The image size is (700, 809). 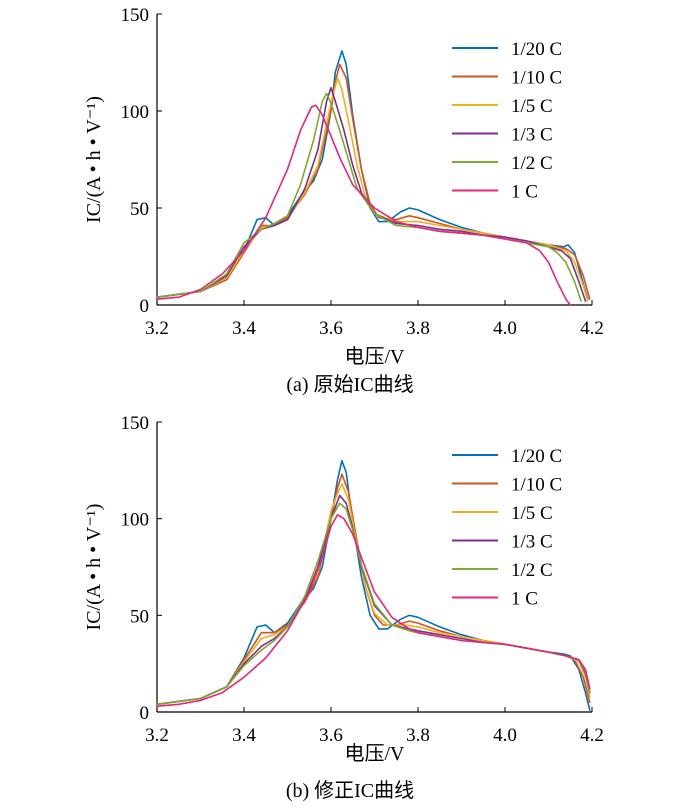 What do you see at coordinates (350, 790) in the screenshot?
I see `chart-caption: (b) 修正IC曲线` at bounding box center [350, 790].